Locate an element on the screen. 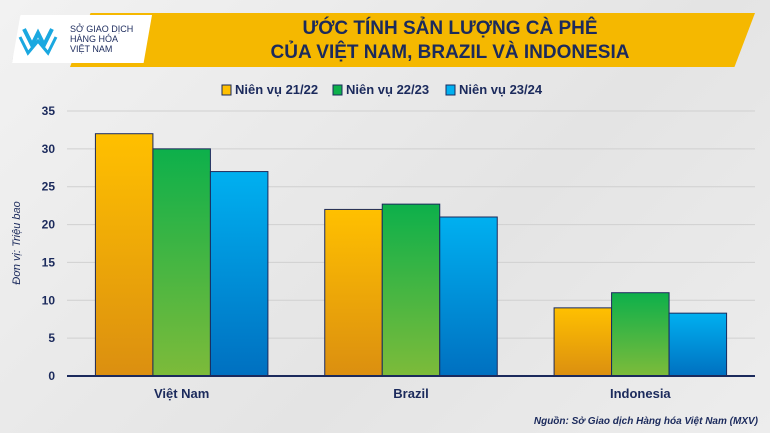  x-tick-label: Indonesia is located at coordinates (640, 393).